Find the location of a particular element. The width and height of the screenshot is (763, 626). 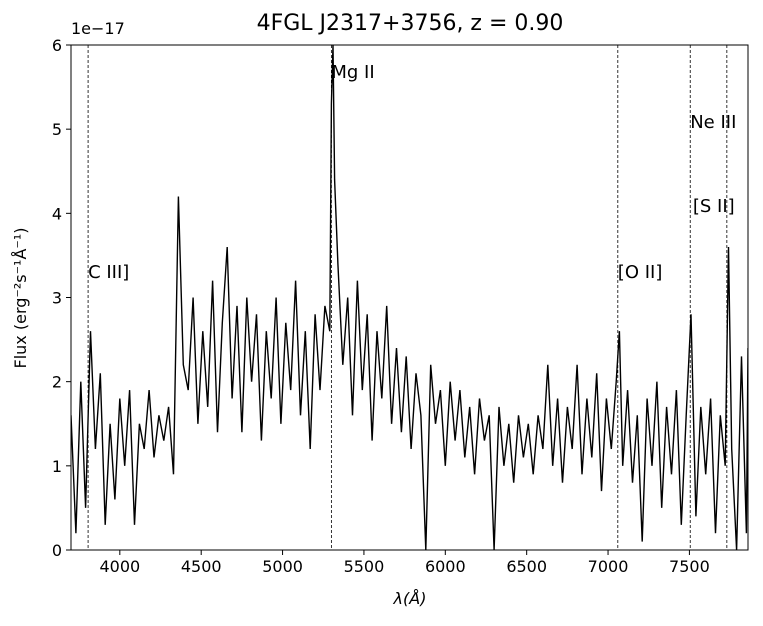

x-tick-label: 4000 is located at coordinates (119, 566).